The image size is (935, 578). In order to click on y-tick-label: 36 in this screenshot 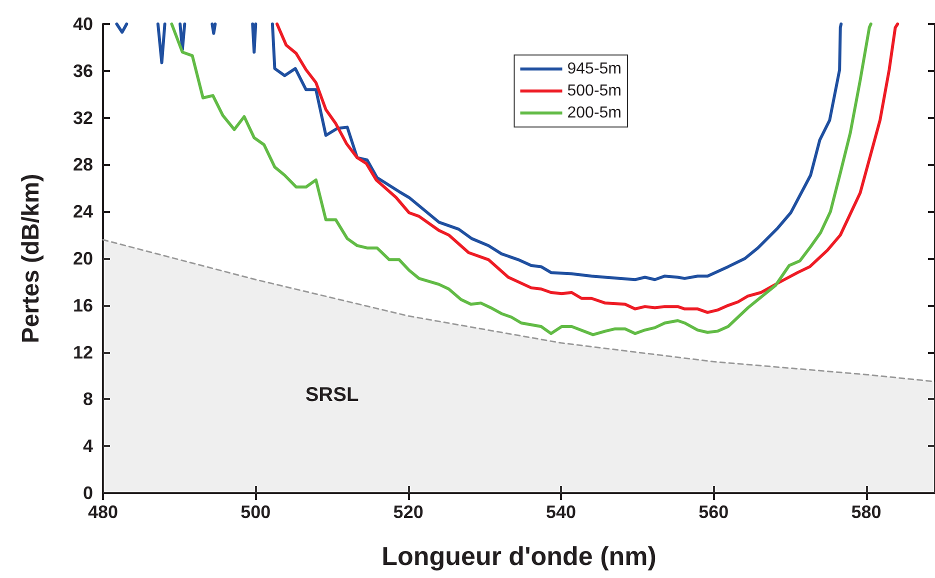, I will do `click(82, 70)`.